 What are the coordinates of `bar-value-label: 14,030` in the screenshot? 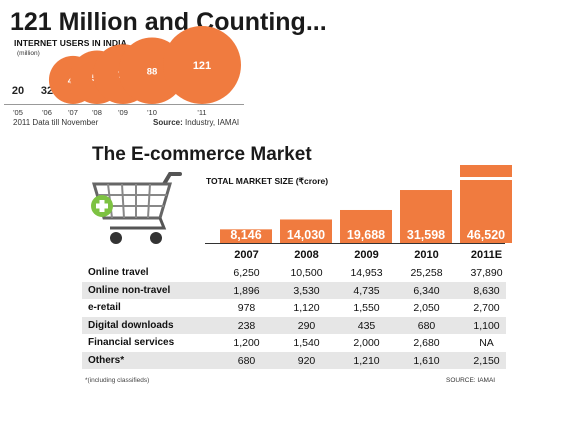 It's located at (306, 235).